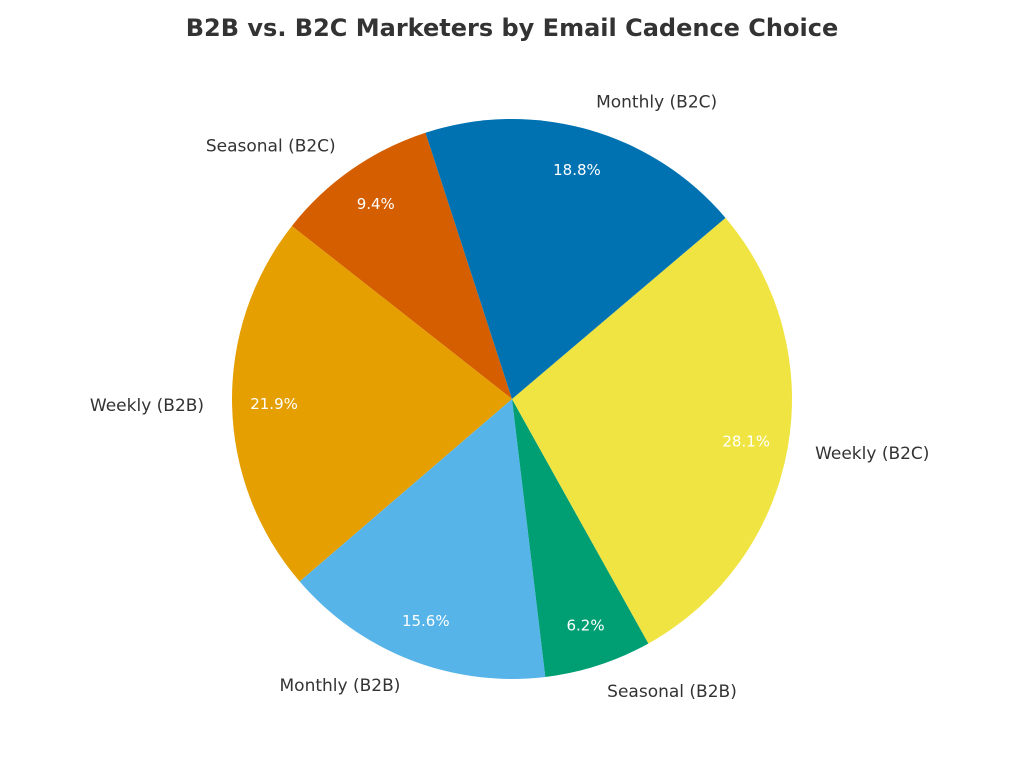 The height and width of the screenshot is (768, 1024). What do you see at coordinates (376, 204) in the screenshot?
I see `pct-label: 9.4%` at bounding box center [376, 204].